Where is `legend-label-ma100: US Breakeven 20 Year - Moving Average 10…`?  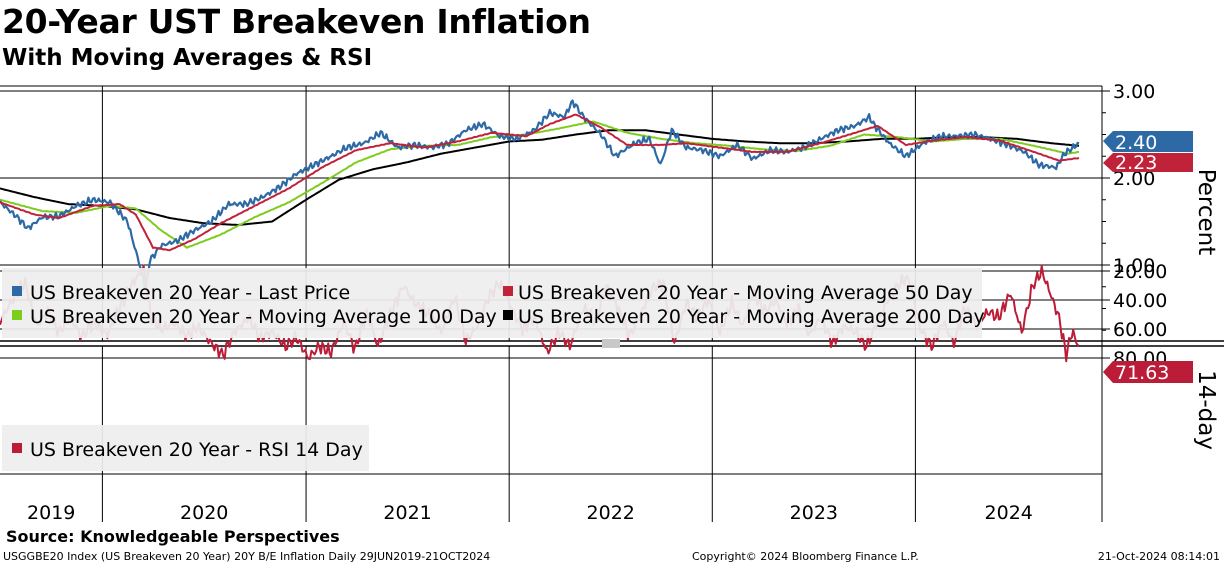 legend-label-ma100: US Breakeven 20 Year - Moving Average 10… is located at coordinates (263, 317).